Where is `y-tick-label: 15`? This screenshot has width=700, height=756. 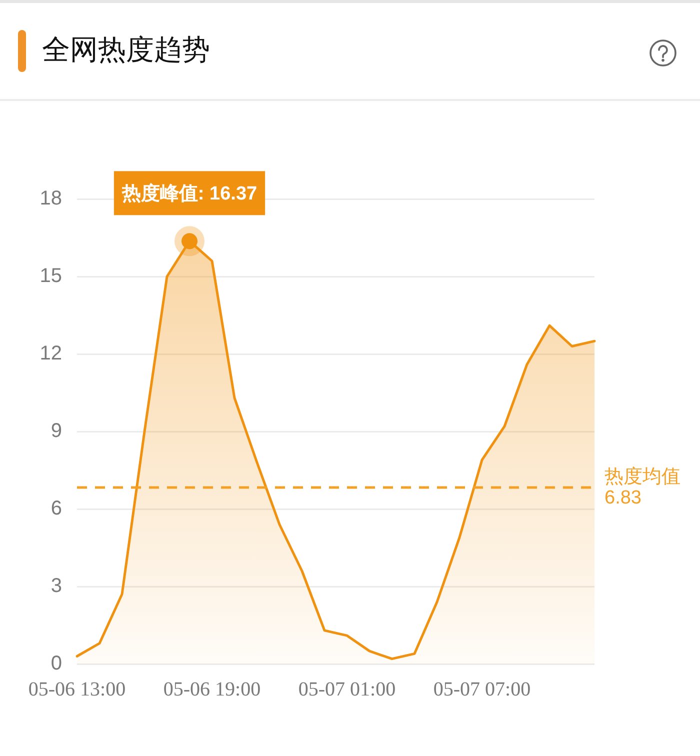 y-tick-label: 15 is located at coordinates (51, 276).